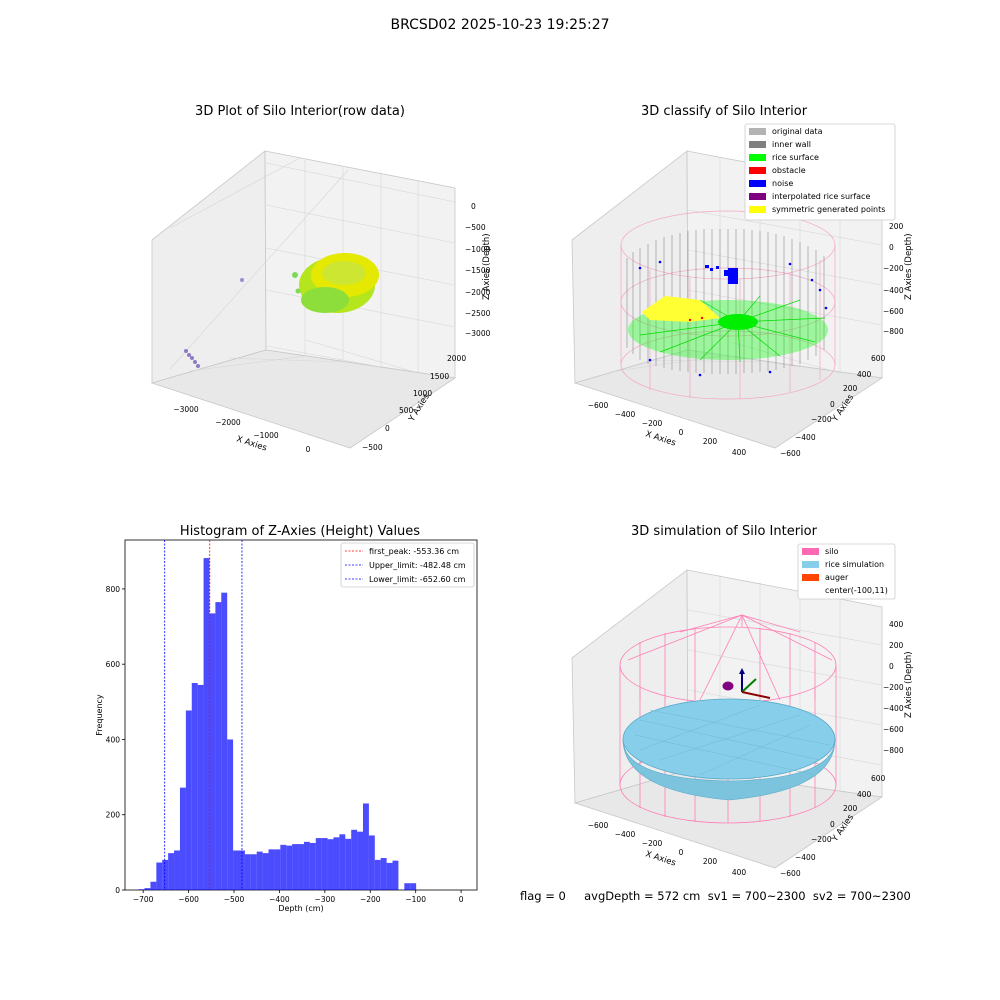  I want to click on panel2-symmetric-points, so click(681, 309).